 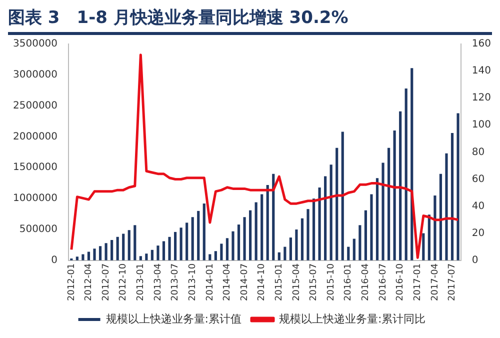 I want to click on y-tick-label: 2000000, so click(x=35, y=136).